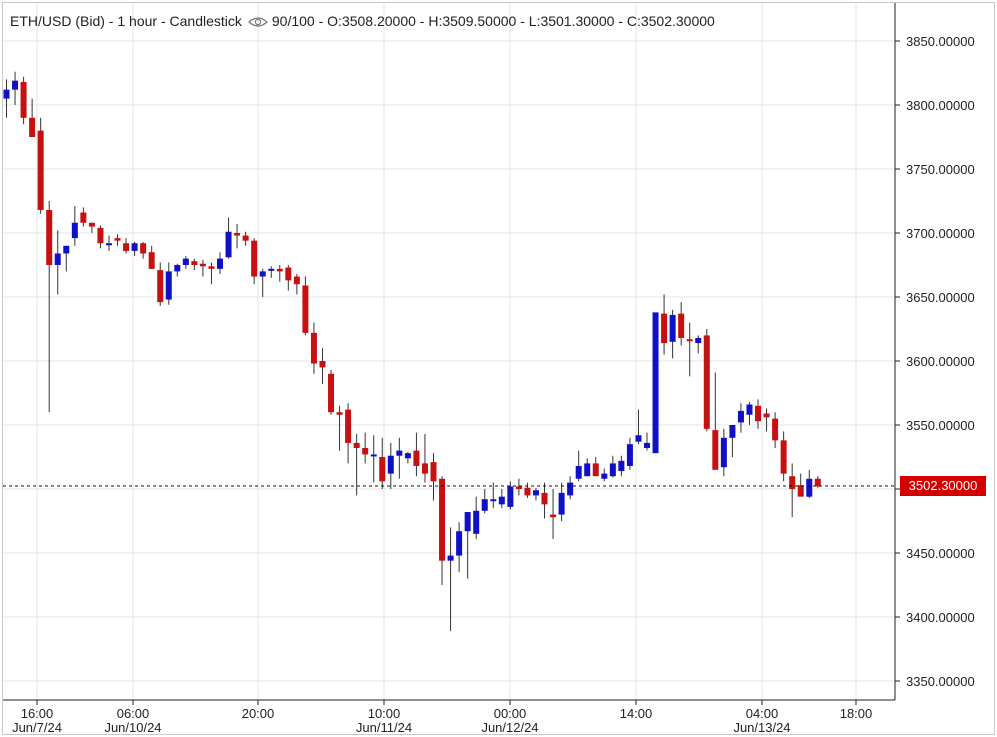 The width and height of the screenshot is (997, 737). I want to click on x-tick-time: 16:00, so click(37, 713).